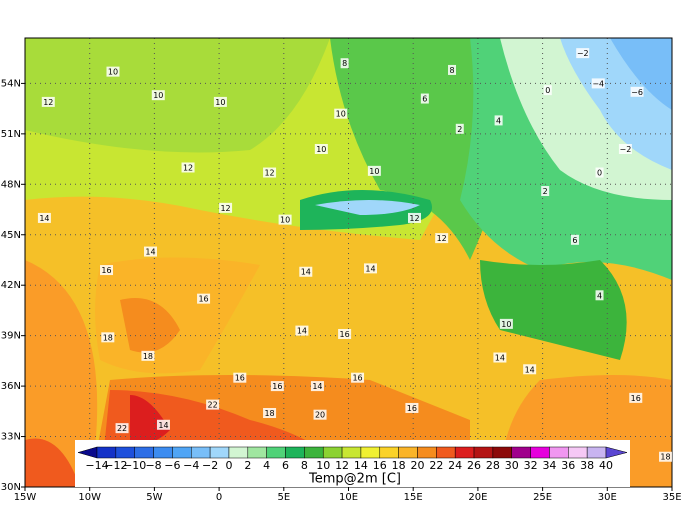 Image resolution: width=696 pixels, height=505 pixels. I want to click on x-tick-label: 10E, so click(348, 497).